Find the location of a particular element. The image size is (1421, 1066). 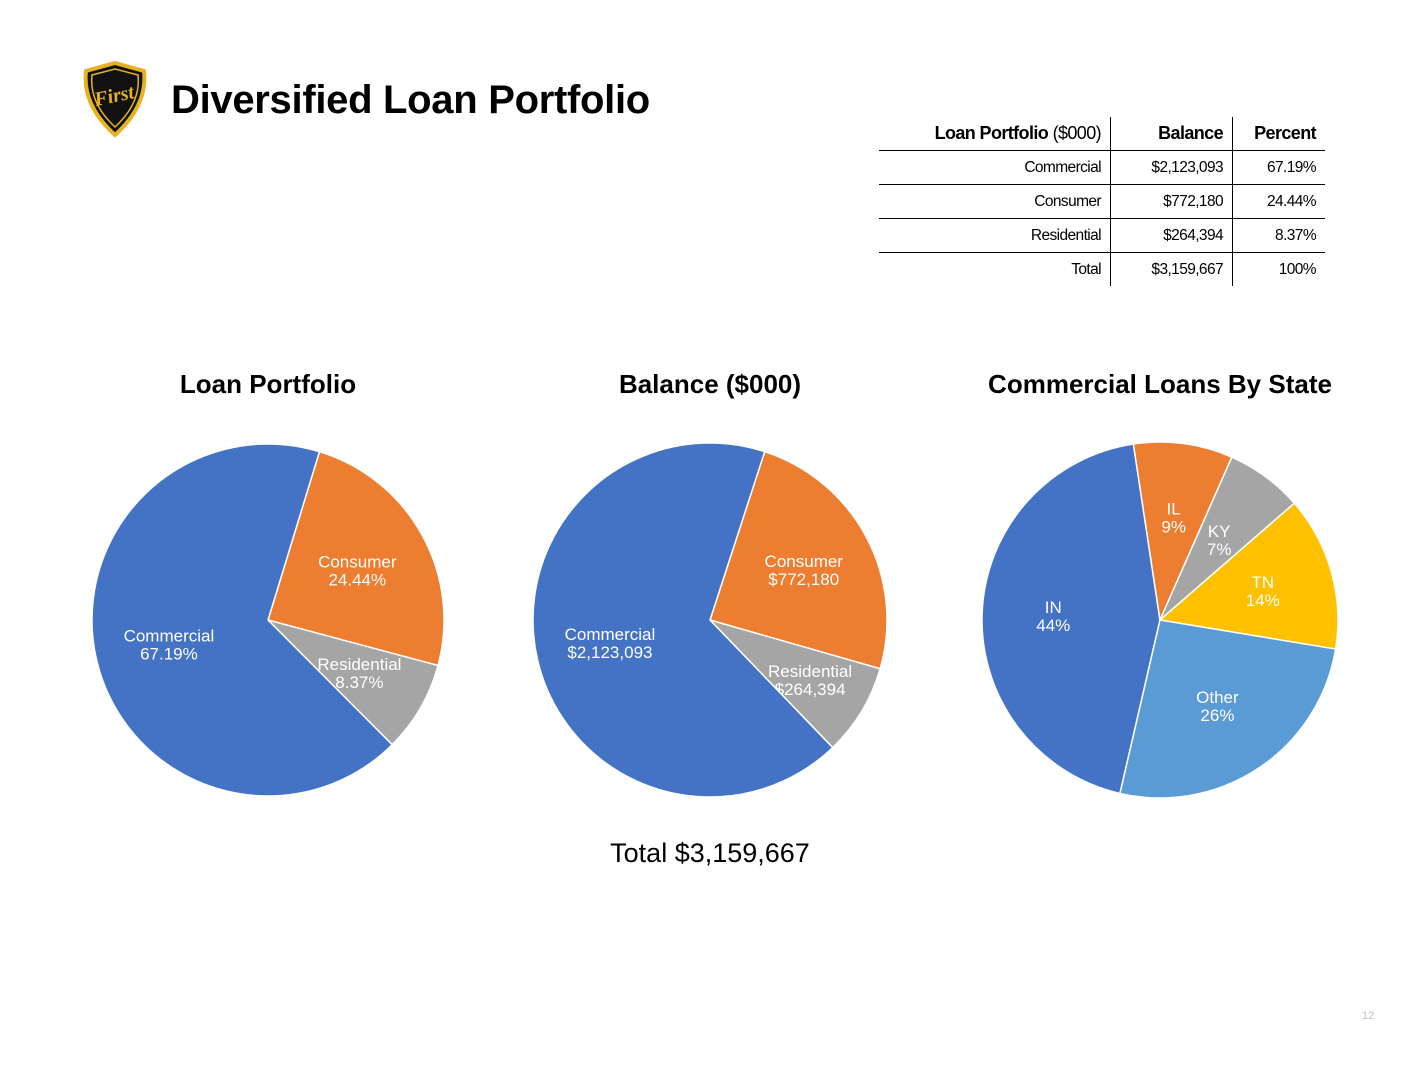

slice-value: 44% is located at coordinates (1053, 625).